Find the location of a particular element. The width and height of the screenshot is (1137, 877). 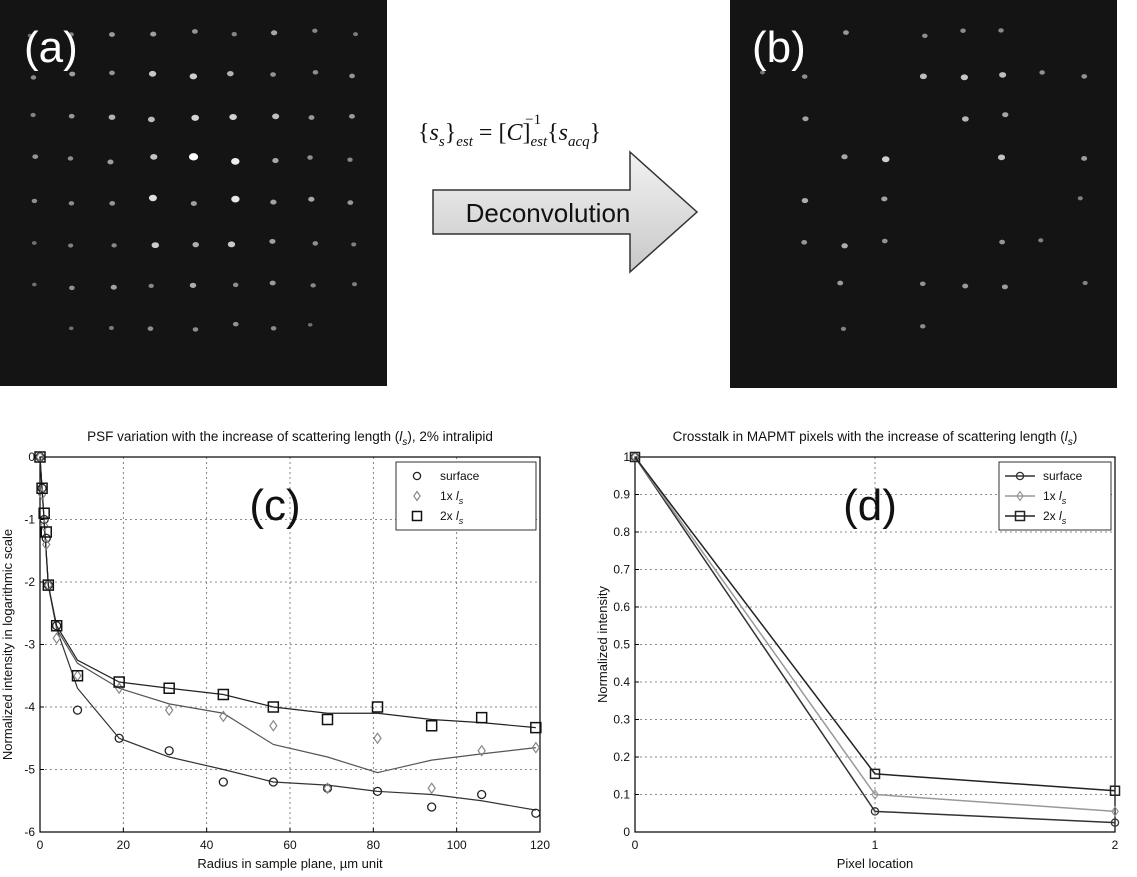

legend-label: 2x ls is located at coordinates (1055, 517).